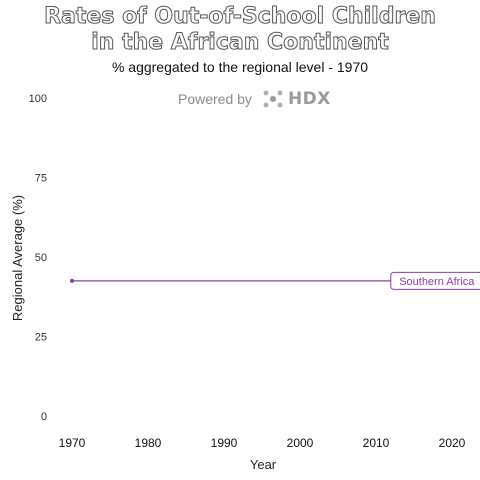 This screenshot has width=480, height=480. Describe the element at coordinates (263, 464) in the screenshot. I see `x-axis-title: Year` at that location.